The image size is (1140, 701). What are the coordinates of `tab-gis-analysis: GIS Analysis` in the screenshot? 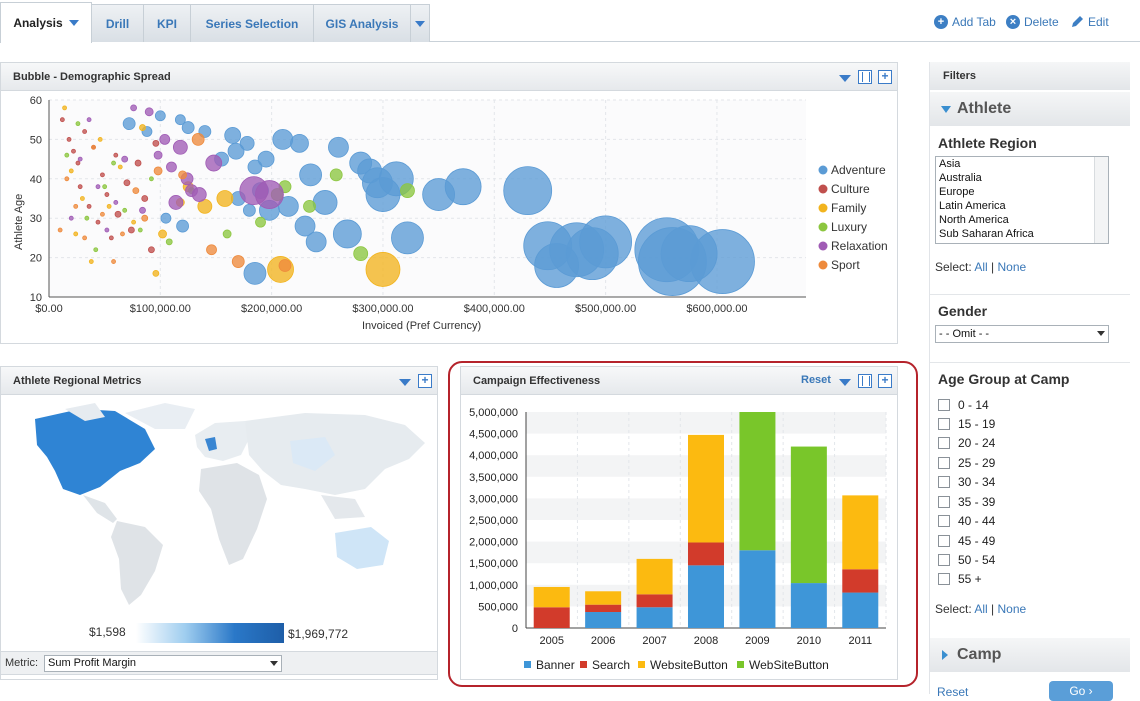 It's located at (362, 23).